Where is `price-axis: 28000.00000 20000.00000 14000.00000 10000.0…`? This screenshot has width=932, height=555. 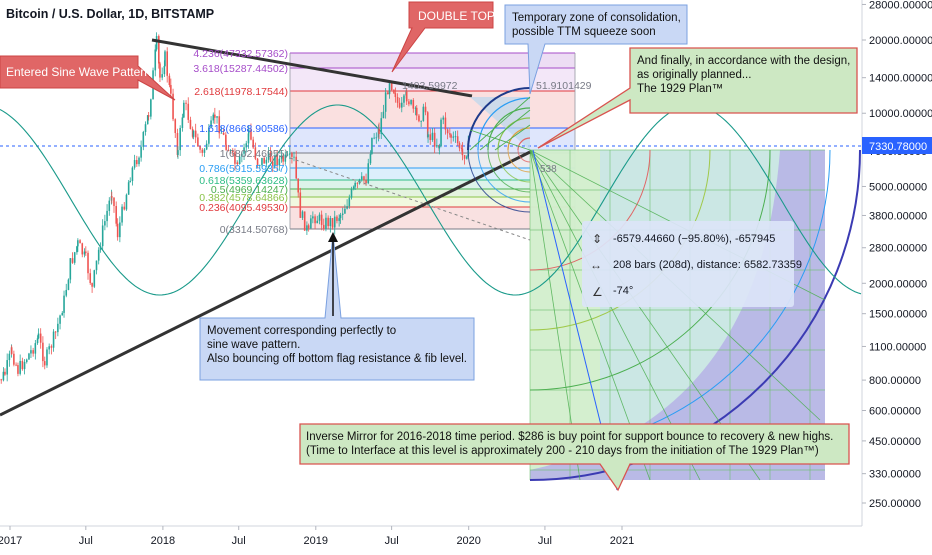
price-axis: 28000.00000 20000.00000 14000.00000 10000.0… is located at coordinates (896, 275).